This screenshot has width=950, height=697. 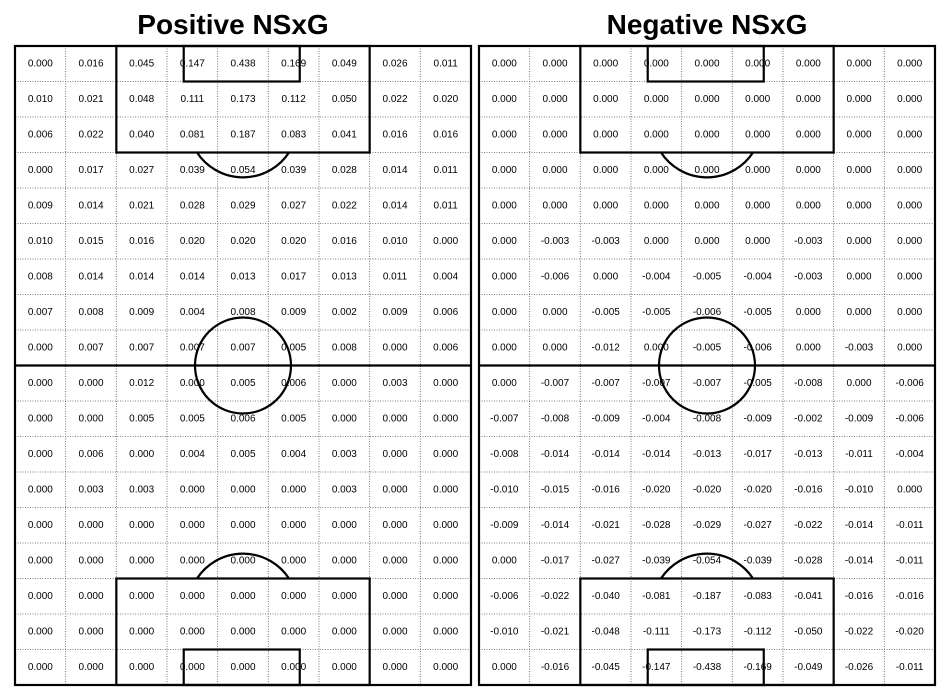 I want to click on cell-value: 0.010, so click(x=394, y=241).